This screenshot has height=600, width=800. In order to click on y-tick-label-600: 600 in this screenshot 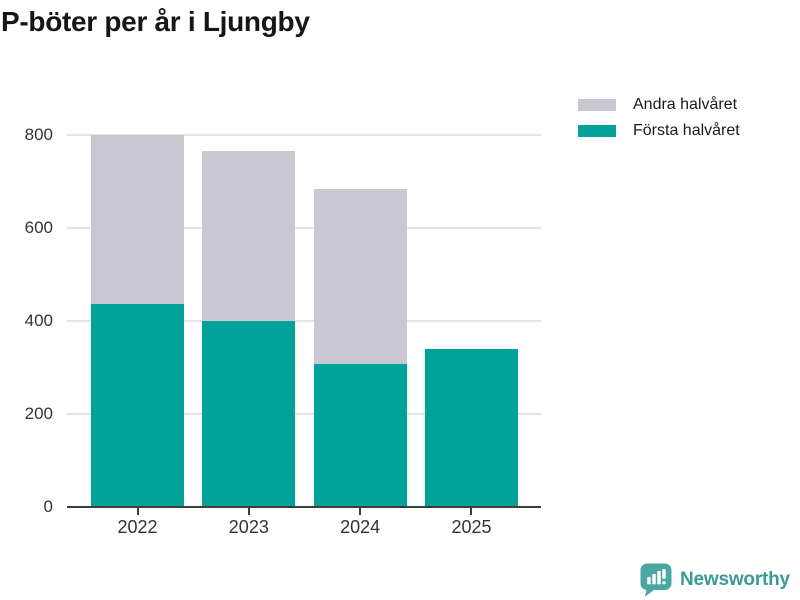, I will do `click(38, 227)`.